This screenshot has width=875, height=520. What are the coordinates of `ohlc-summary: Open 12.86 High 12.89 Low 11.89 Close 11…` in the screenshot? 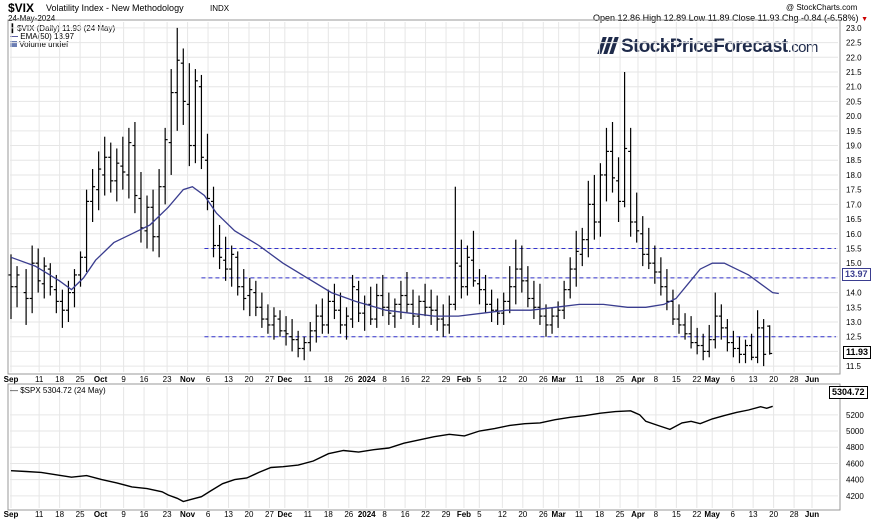 It's located at (730, 18).